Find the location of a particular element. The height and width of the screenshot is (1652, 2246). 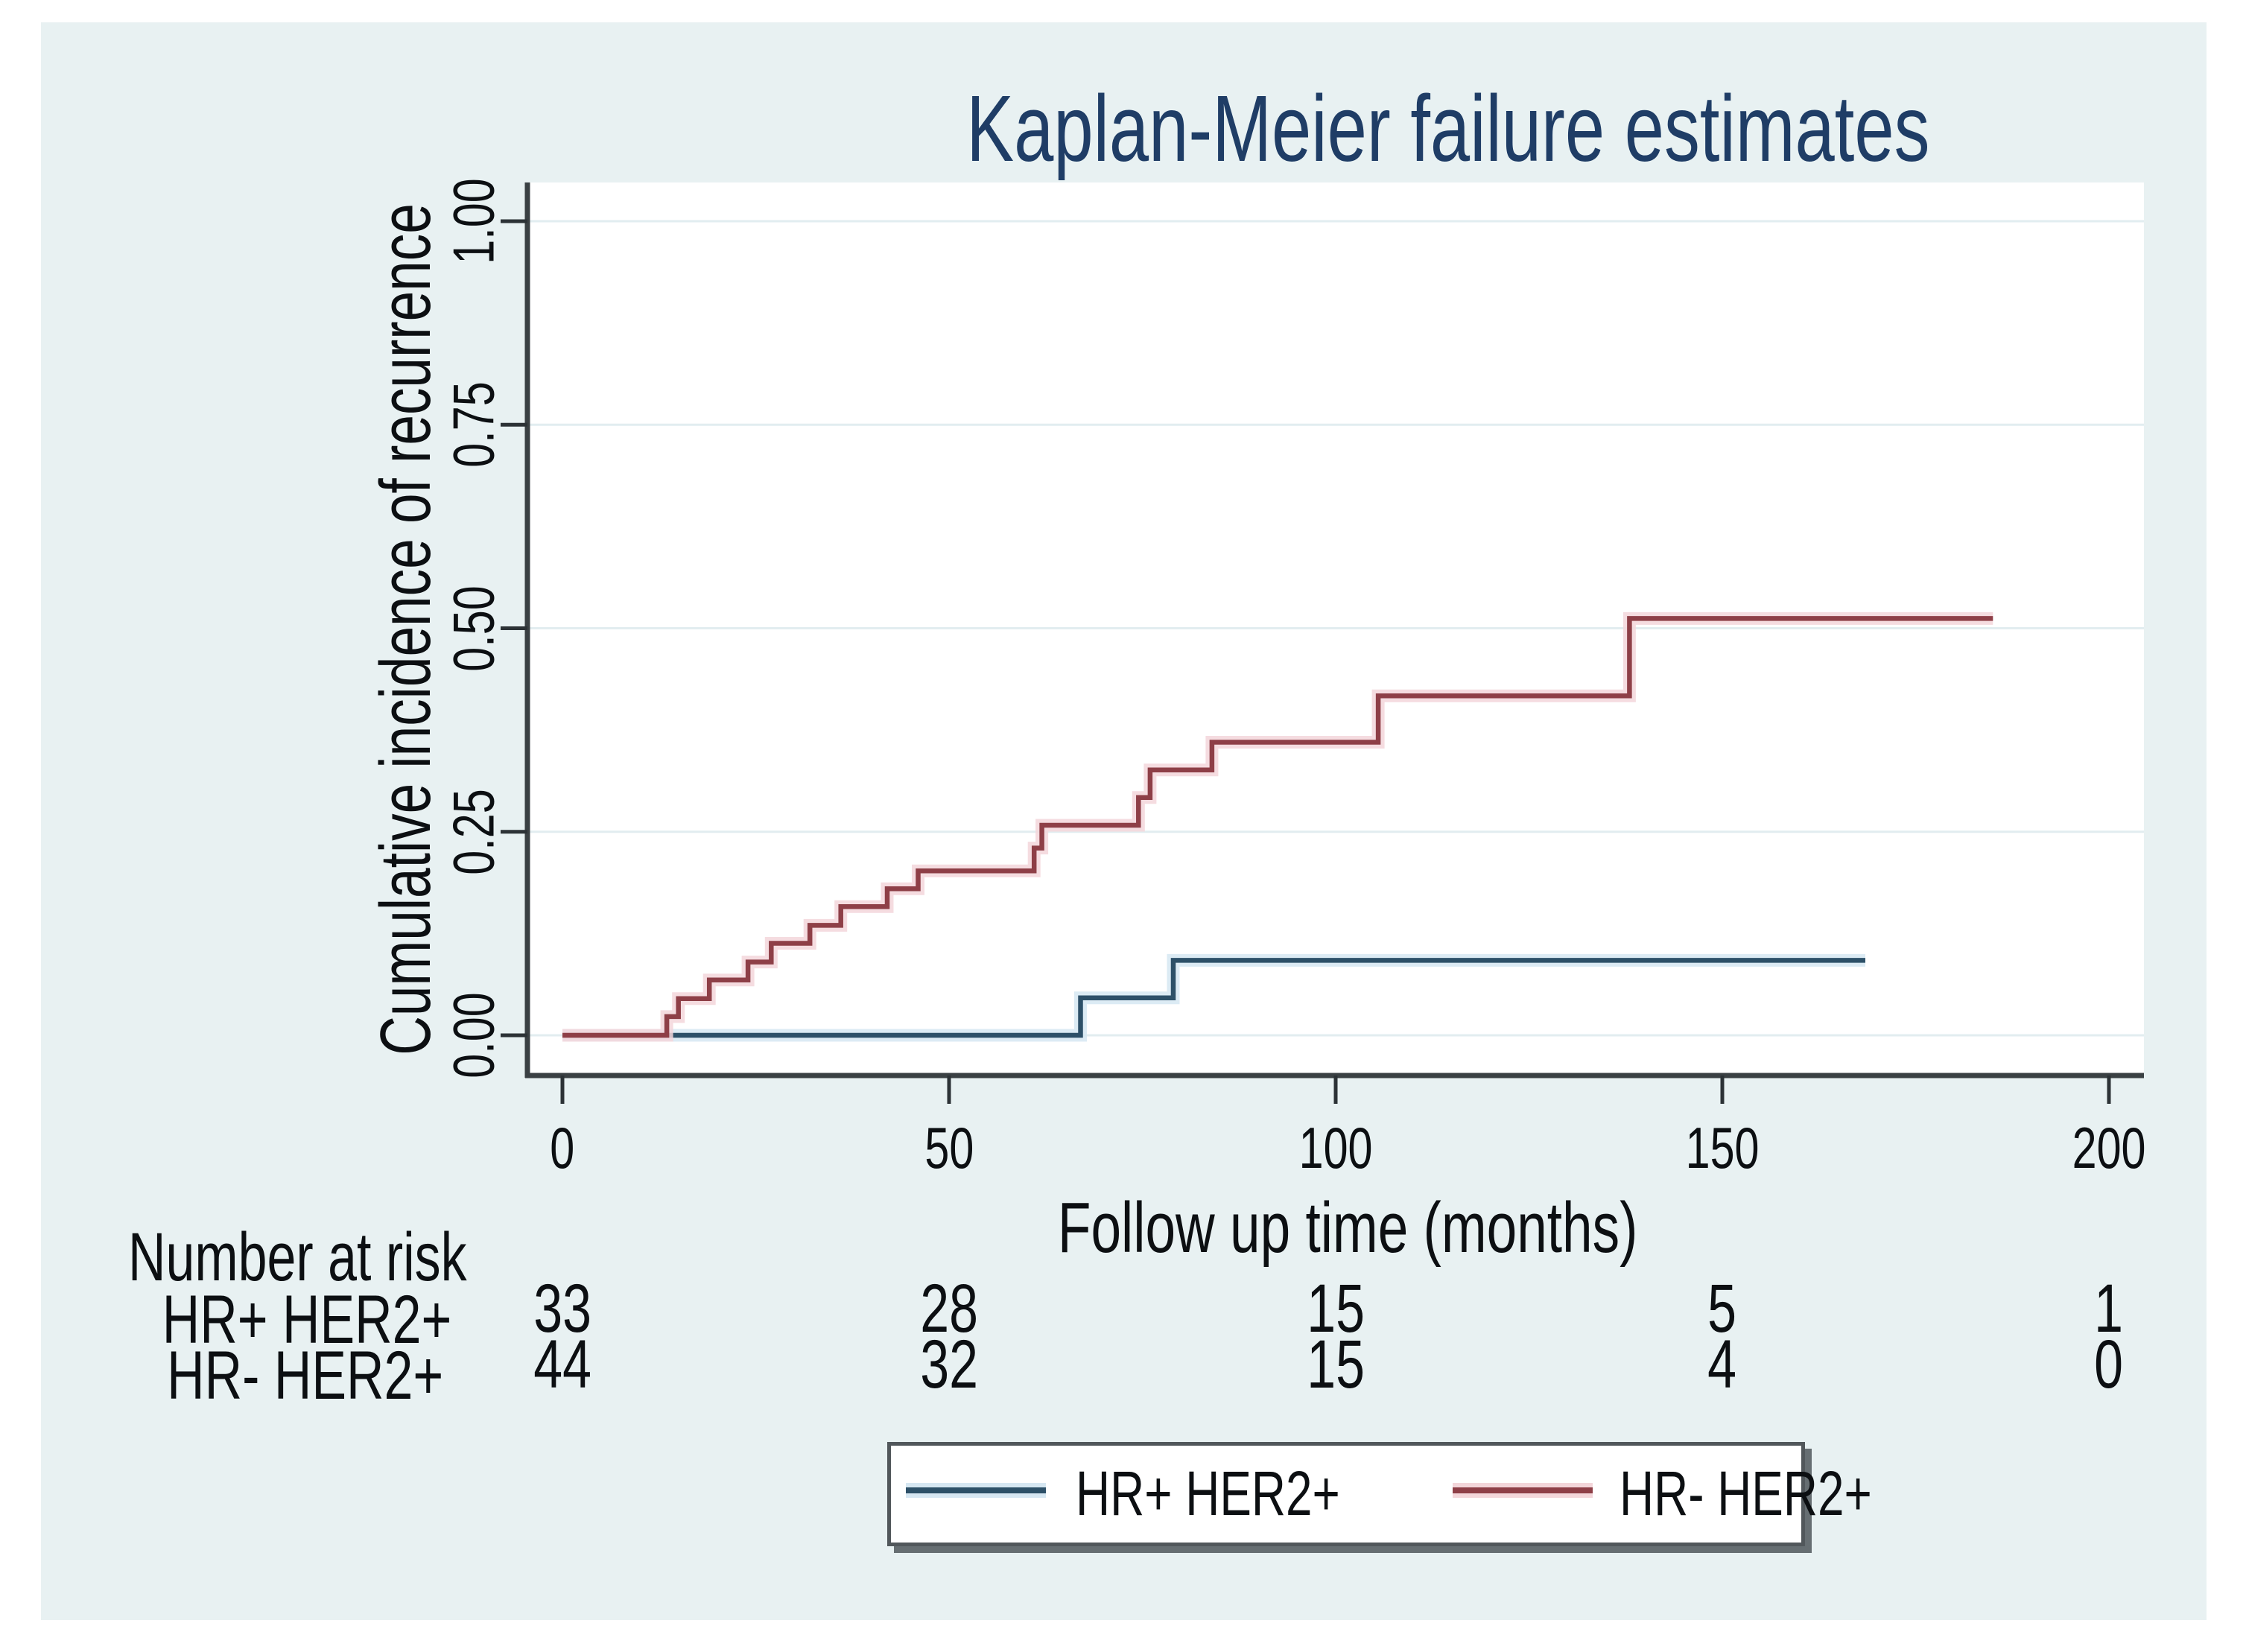

risk-value-row0-t0: 33 is located at coordinates (562, 1309).